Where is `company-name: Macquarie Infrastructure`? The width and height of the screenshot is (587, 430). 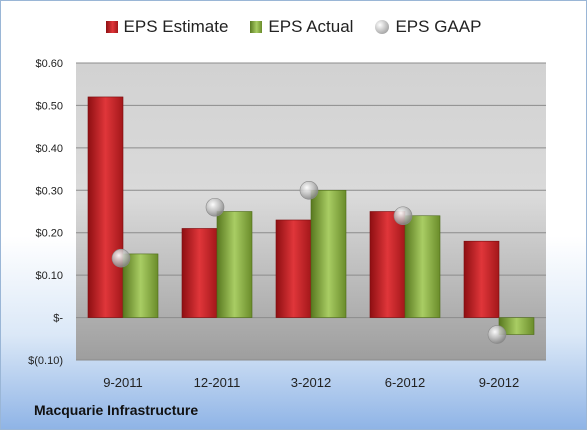 company-name: Macquarie Infrastructure is located at coordinates (116, 410).